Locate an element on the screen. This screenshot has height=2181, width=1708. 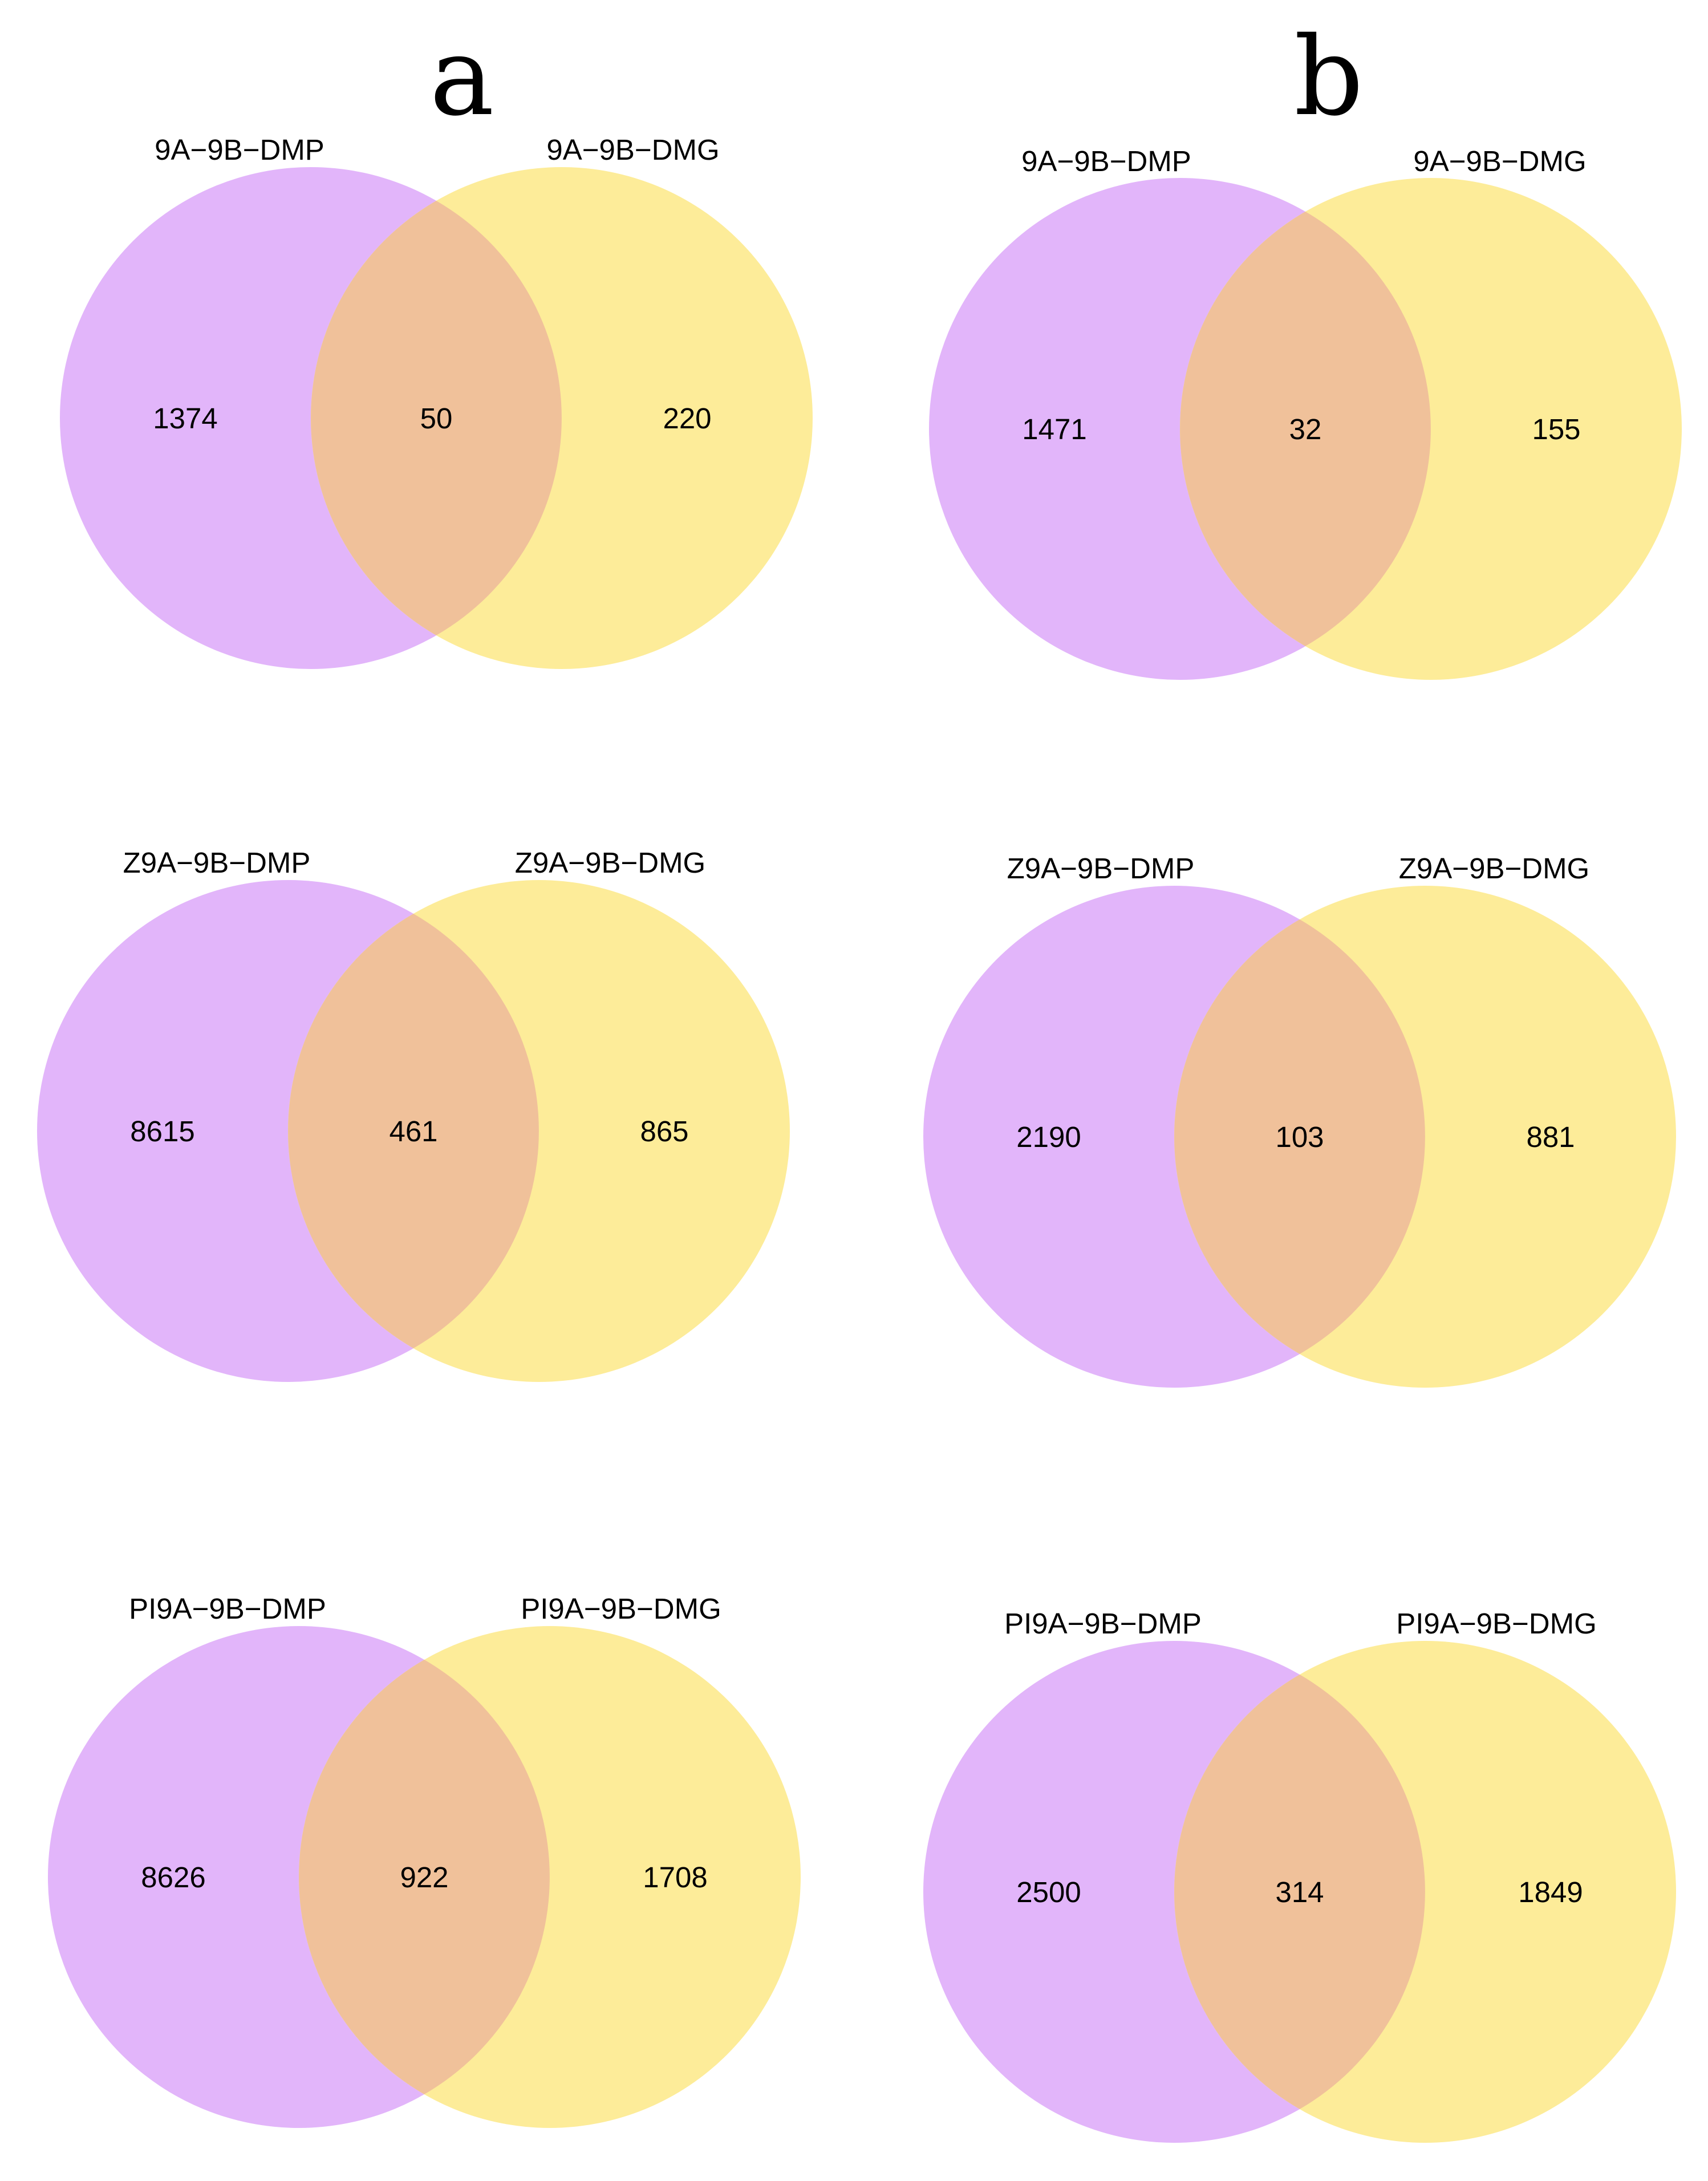
count-dmp-only: 2500 is located at coordinates (1048, 1892).